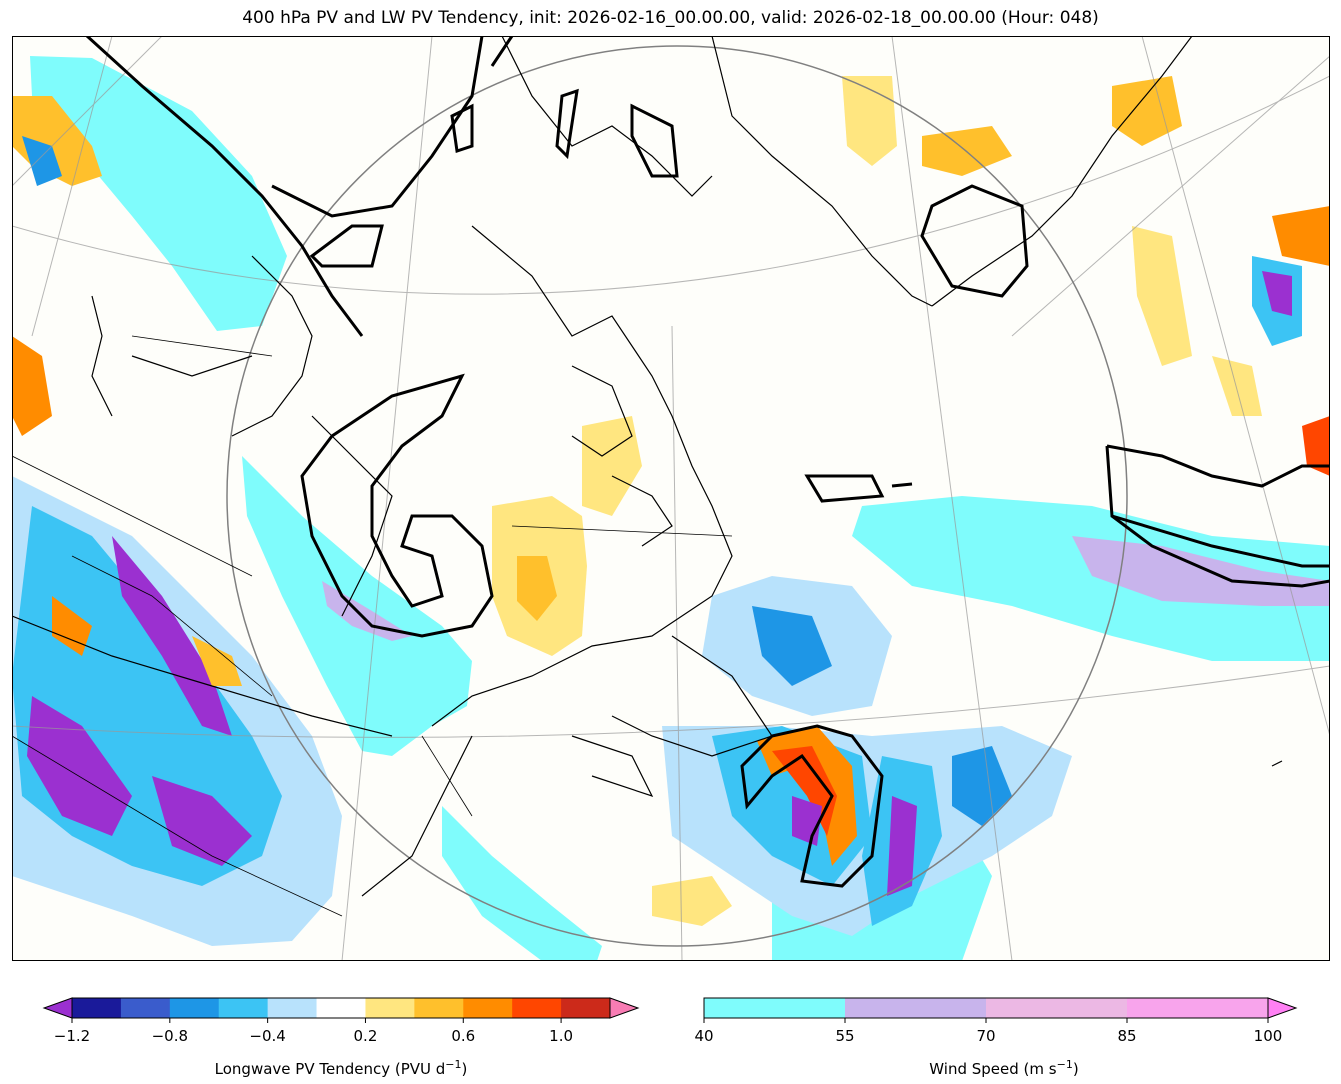  What do you see at coordinates (341, 1068) in the screenshot?
I see `pv-colorbar-label: Longwave PV Tendency (PVU d−1)` at bounding box center [341, 1068].